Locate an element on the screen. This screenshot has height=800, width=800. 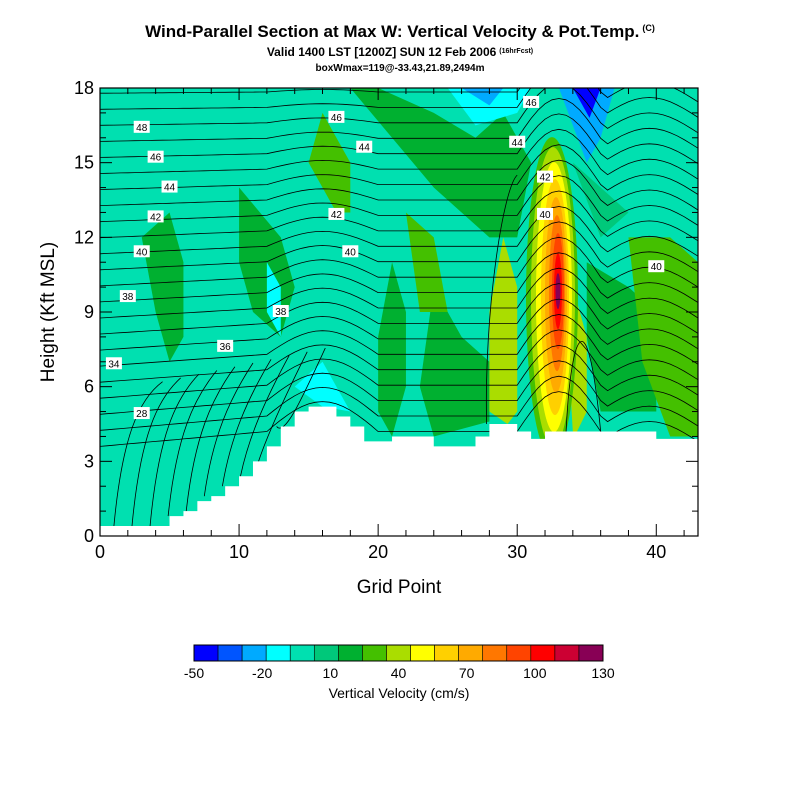
x-tick-label: 0 is located at coordinates (100, 552).